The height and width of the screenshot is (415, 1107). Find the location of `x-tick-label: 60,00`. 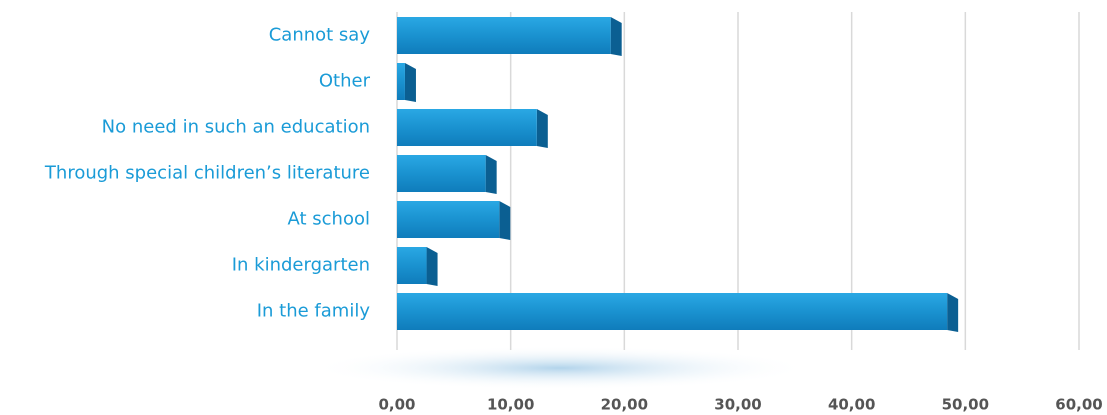

x-tick-label: 60,00 is located at coordinates (1078, 405).